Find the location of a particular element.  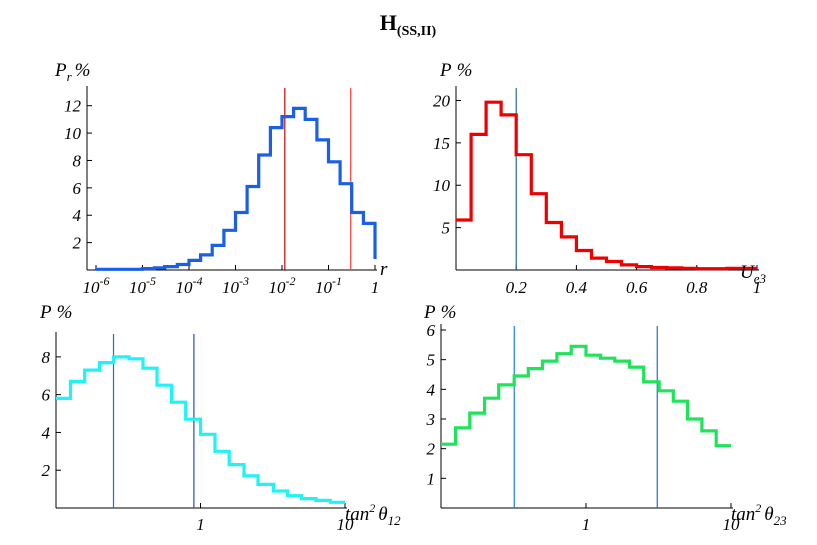

y-tick-label: 3 is located at coordinates (431, 419).